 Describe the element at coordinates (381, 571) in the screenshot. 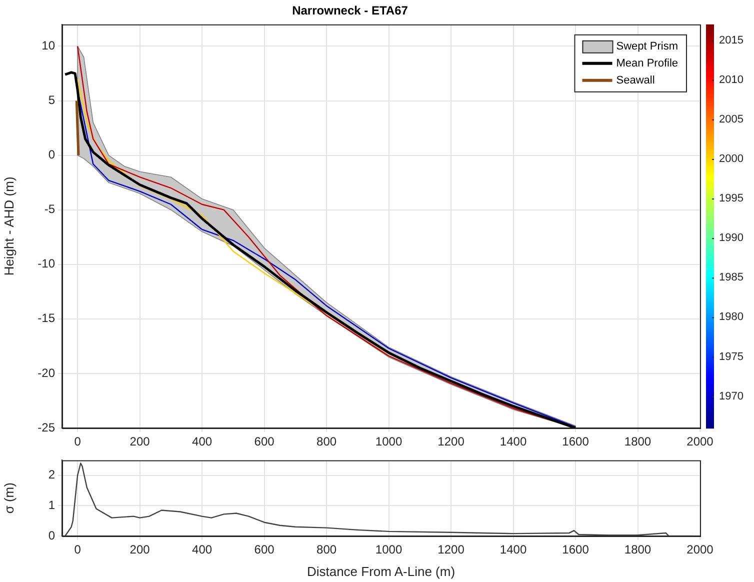

I see `x-axis-title: Distance From A-Line (m)` at that location.